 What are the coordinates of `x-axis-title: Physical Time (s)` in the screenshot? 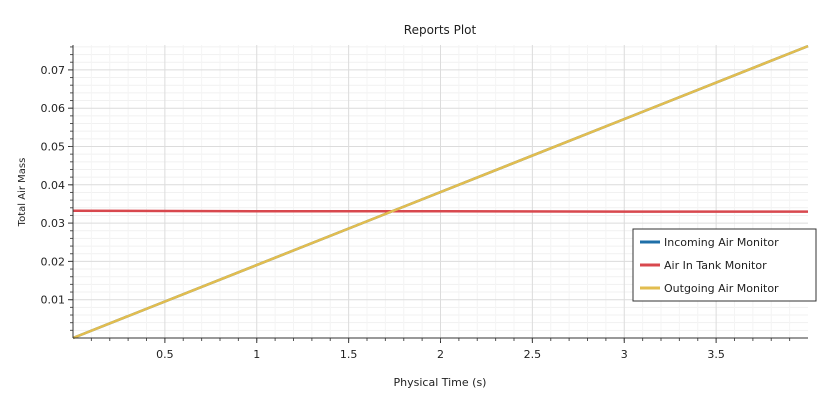 It's located at (440, 382).